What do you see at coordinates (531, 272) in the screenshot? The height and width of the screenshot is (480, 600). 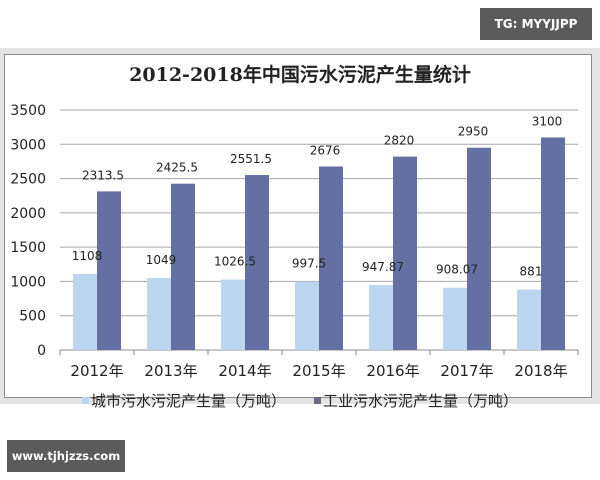 I see `data-label-city: 881` at bounding box center [531, 272].